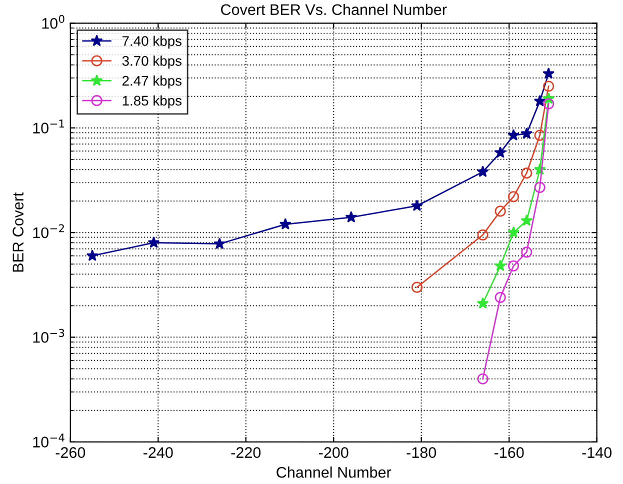  What do you see at coordinates (152, 62) in the screenshot?
I see `legend-label: 3.70 kbps` at bounding box center [152, 62].